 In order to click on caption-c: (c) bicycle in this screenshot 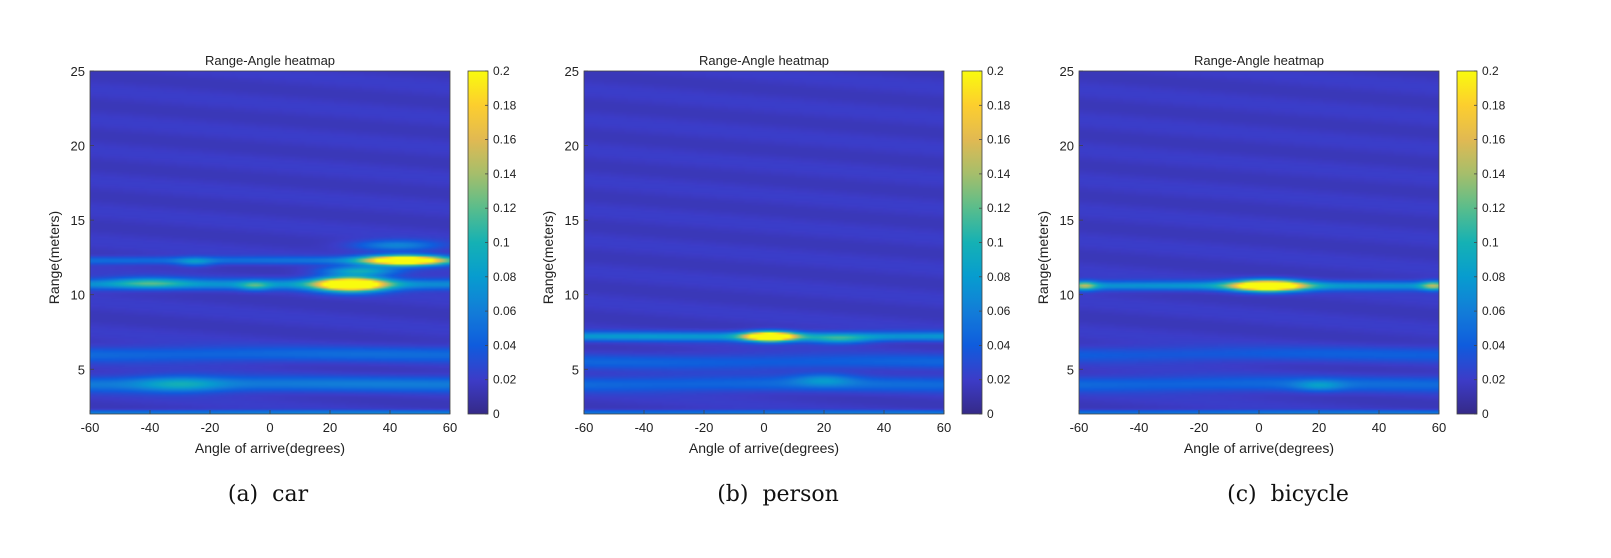, I will do `click(1288, 494)`.